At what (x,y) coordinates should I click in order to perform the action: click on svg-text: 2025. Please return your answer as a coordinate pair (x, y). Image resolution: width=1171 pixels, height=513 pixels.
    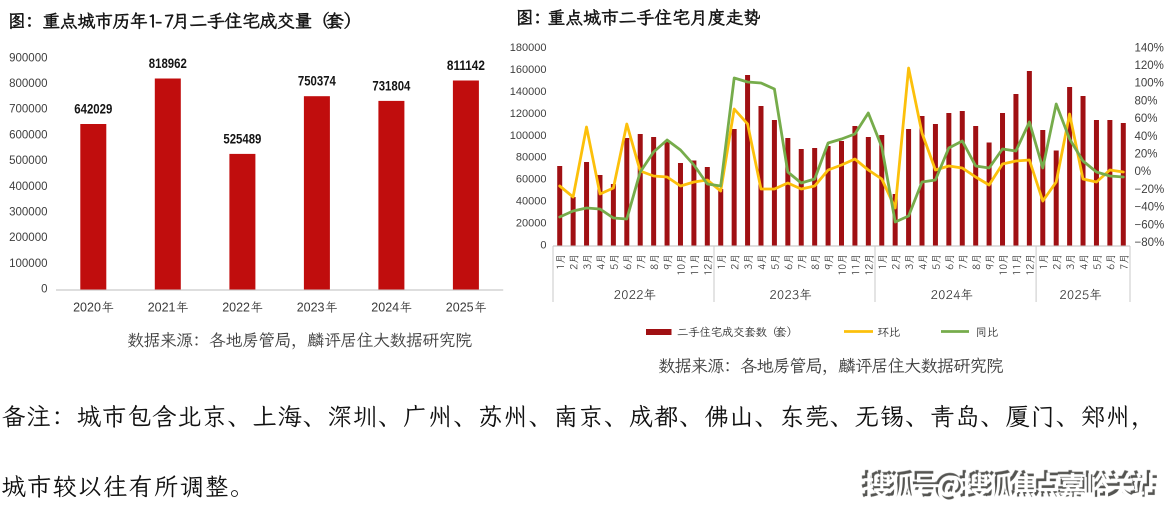
    Looking at the image, I should click on (460, 308).